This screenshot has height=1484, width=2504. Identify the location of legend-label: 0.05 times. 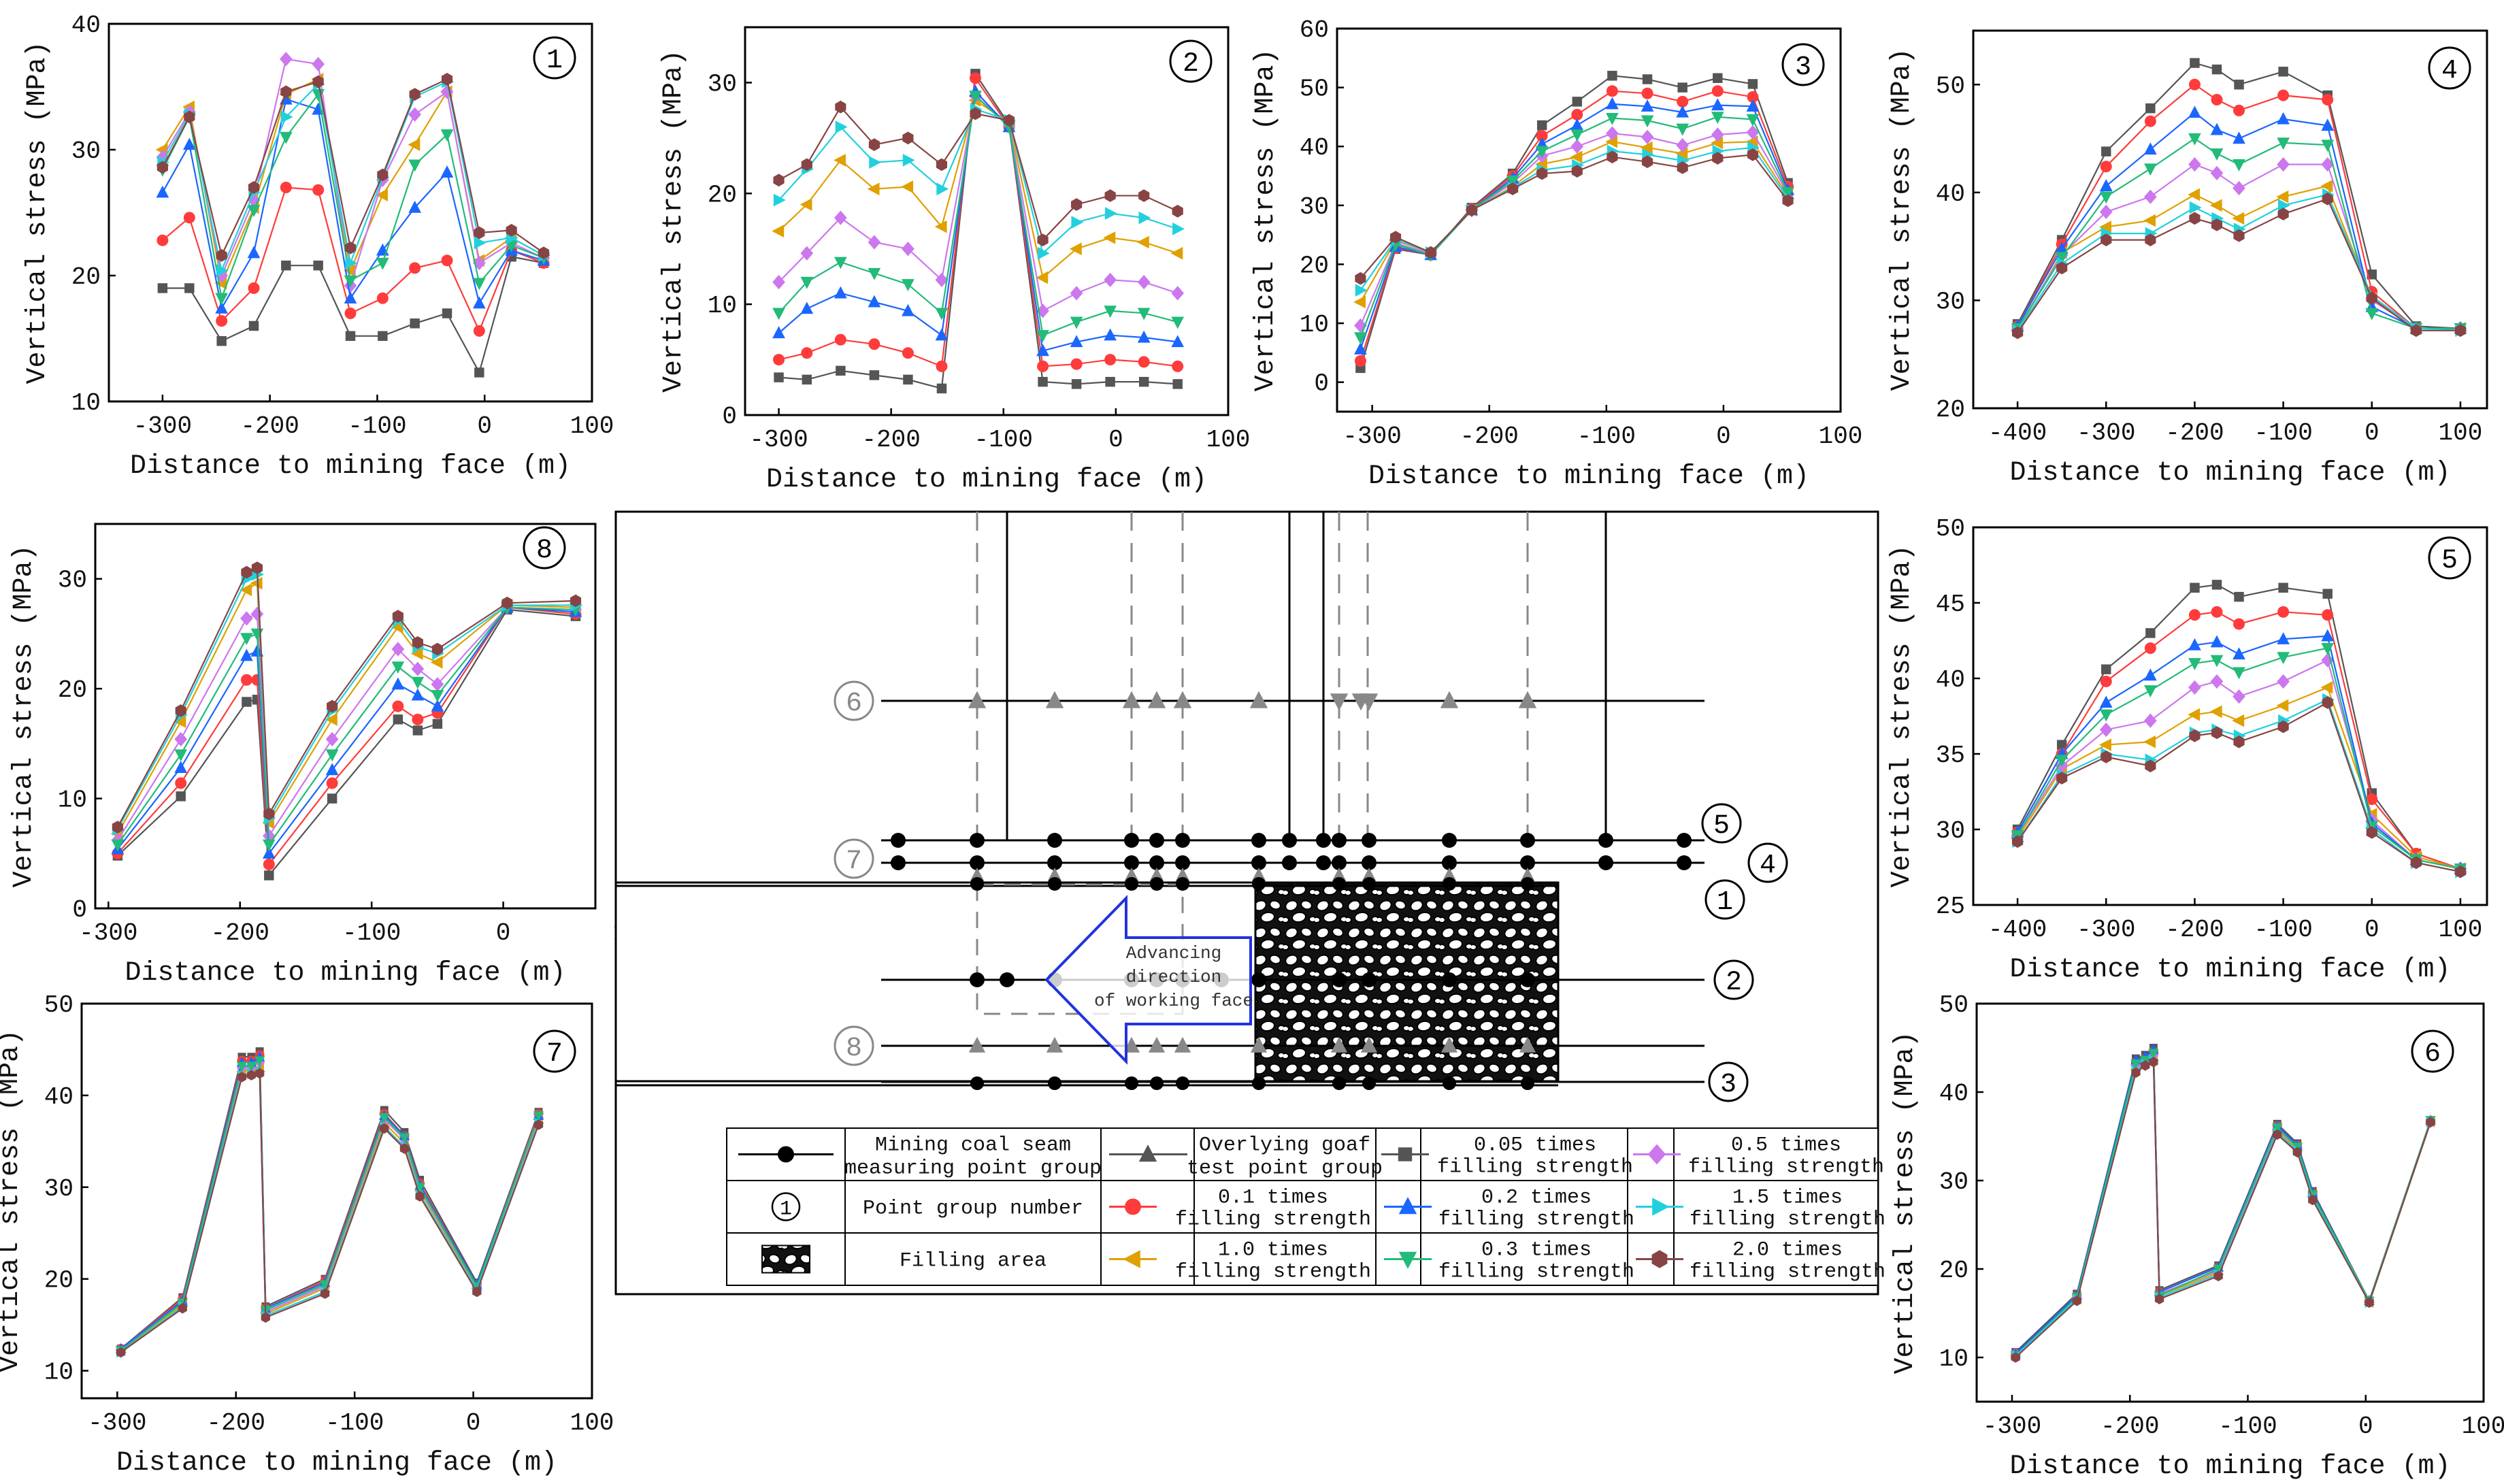
(1535, 1145).